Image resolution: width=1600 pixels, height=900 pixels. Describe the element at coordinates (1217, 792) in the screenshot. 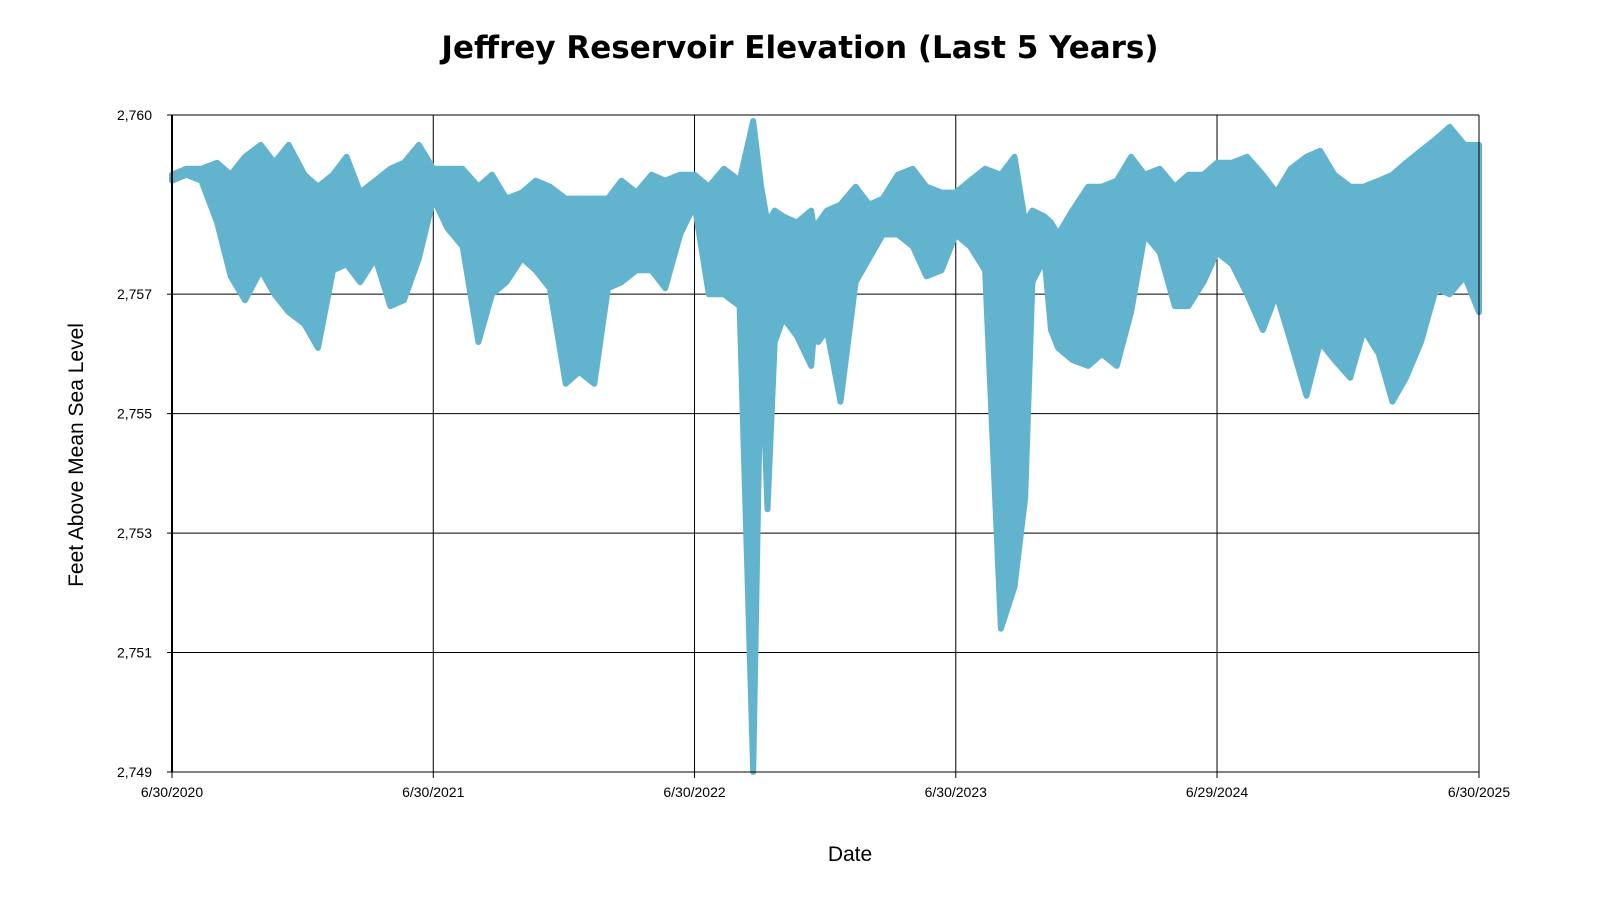

I see `x-tick-label: 6/29/2024` at that location.